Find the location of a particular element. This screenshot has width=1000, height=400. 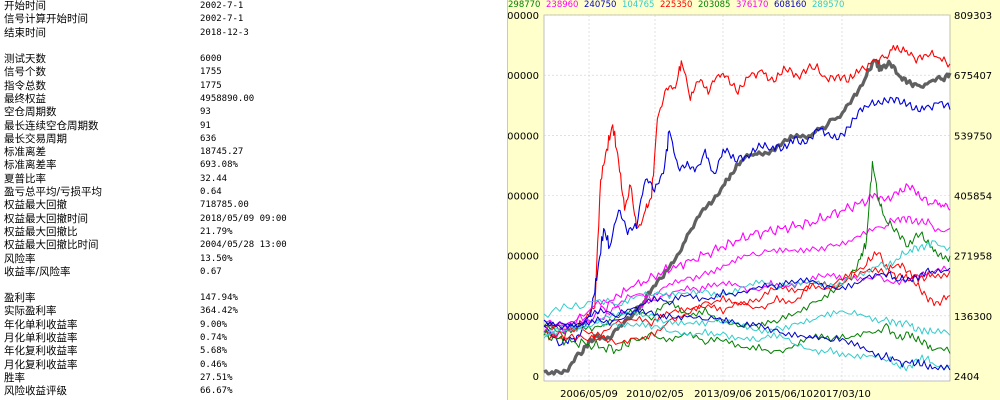

stat-row: 最长交易周期 636 is located at coordinates (250, 139).